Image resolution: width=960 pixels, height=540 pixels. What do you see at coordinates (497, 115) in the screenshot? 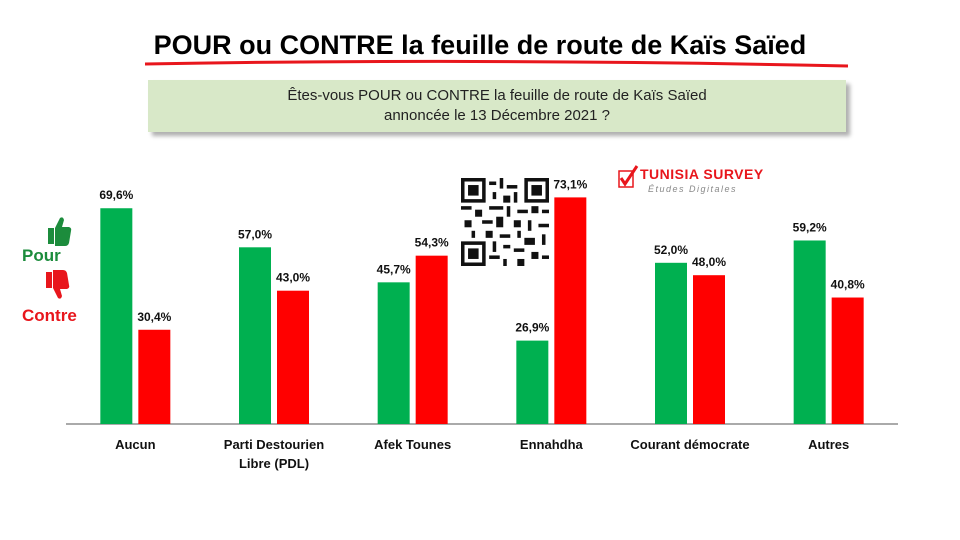
I see `question-line-2: annoncée le 13 Décembre 2021 ?` at bounding box center [497, 115].